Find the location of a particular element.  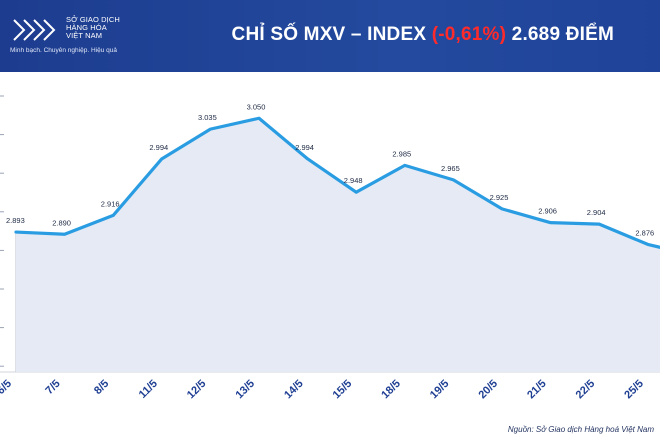

data-label: 2.890 is located at coordinates (61, 222).